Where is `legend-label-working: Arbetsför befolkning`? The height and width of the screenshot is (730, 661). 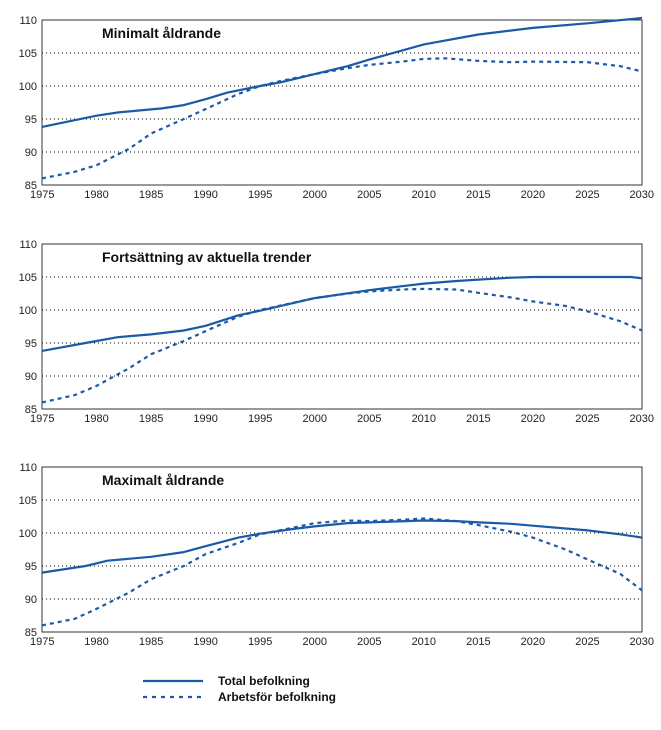 legend-label-working: Arbetsför befolkning is located at coordinates (277, 697).